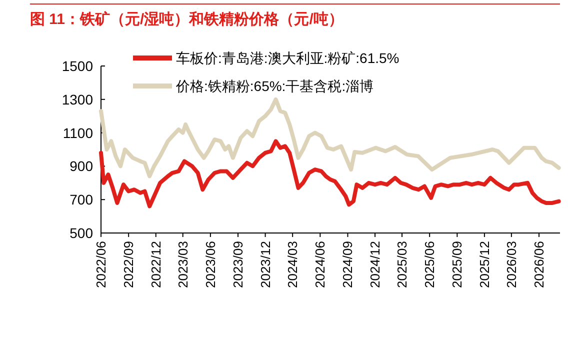 The width and height of the screenshot is (568, 345). What do you see at coordinates (156, 264) in the screenshot?
I see `x-tick-label: 2022/12` at bounding box center [156, 264].